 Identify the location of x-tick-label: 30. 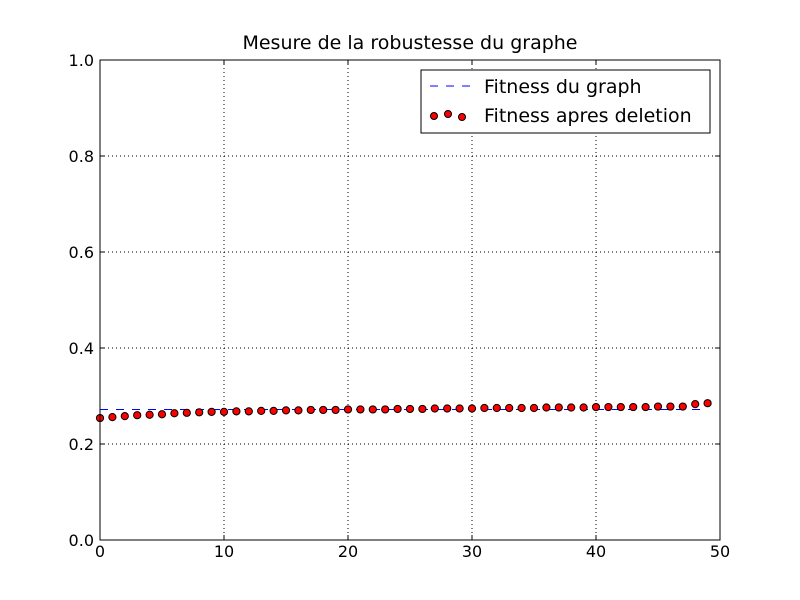
(472, 551).